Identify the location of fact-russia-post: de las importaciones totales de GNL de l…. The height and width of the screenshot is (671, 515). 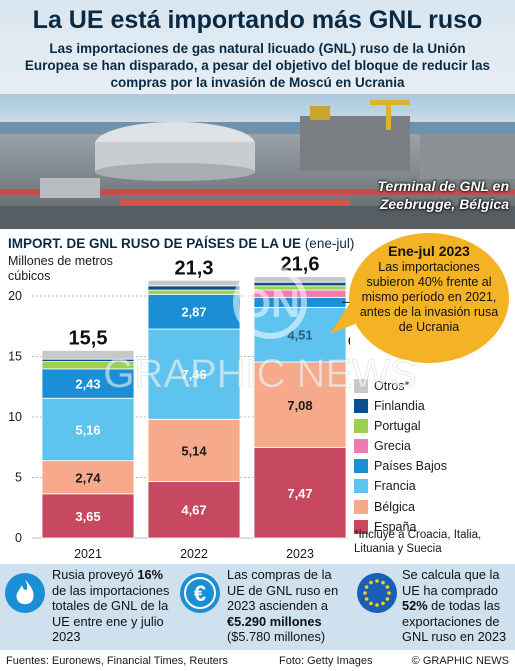
(111, 613).